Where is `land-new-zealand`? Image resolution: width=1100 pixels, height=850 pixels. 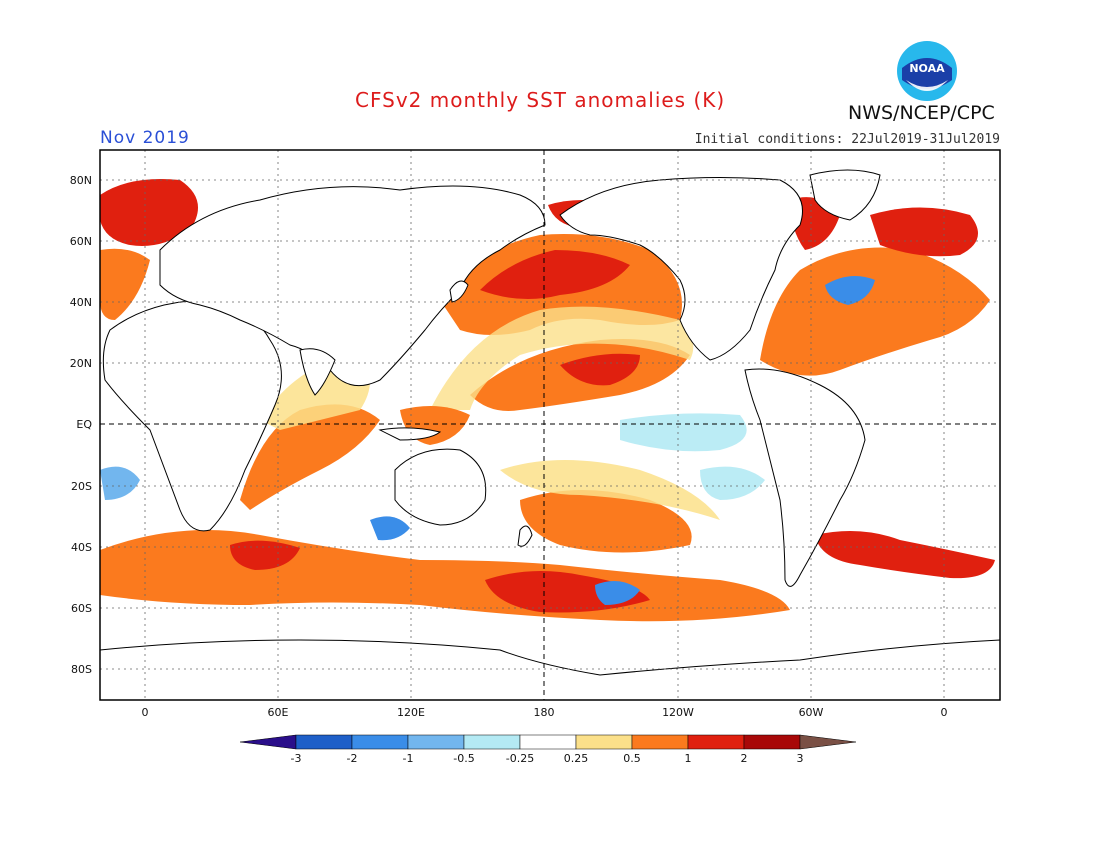 land-new-zealand is located at coordinates (525, 536).